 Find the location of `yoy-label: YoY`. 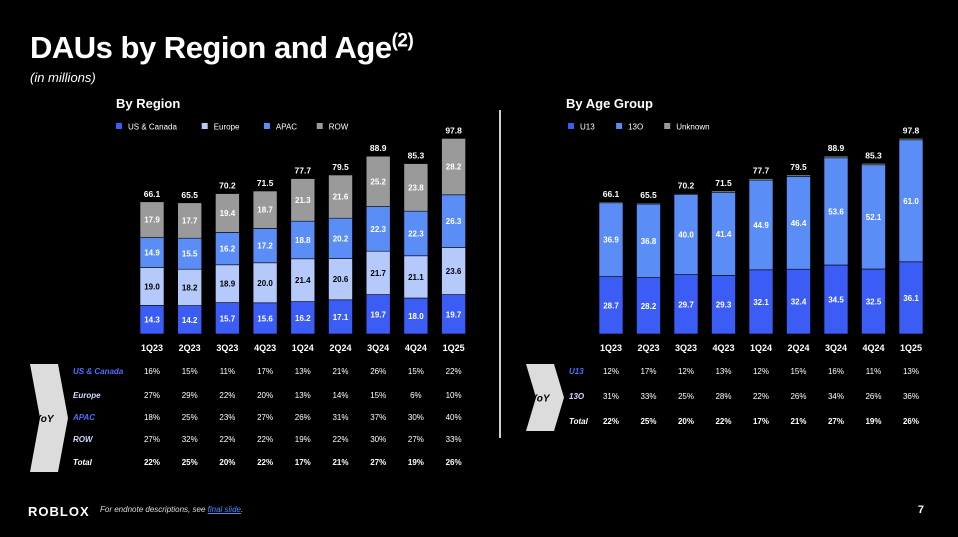

yoy-label: YoY is located at coordinates (540, 399).